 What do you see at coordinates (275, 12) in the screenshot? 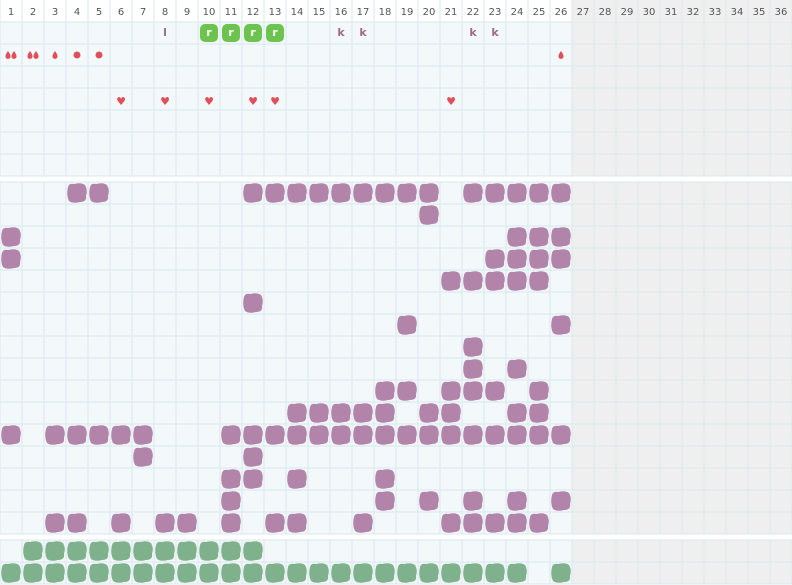
I see `column-number: 13` at bounding box center [275, 12].